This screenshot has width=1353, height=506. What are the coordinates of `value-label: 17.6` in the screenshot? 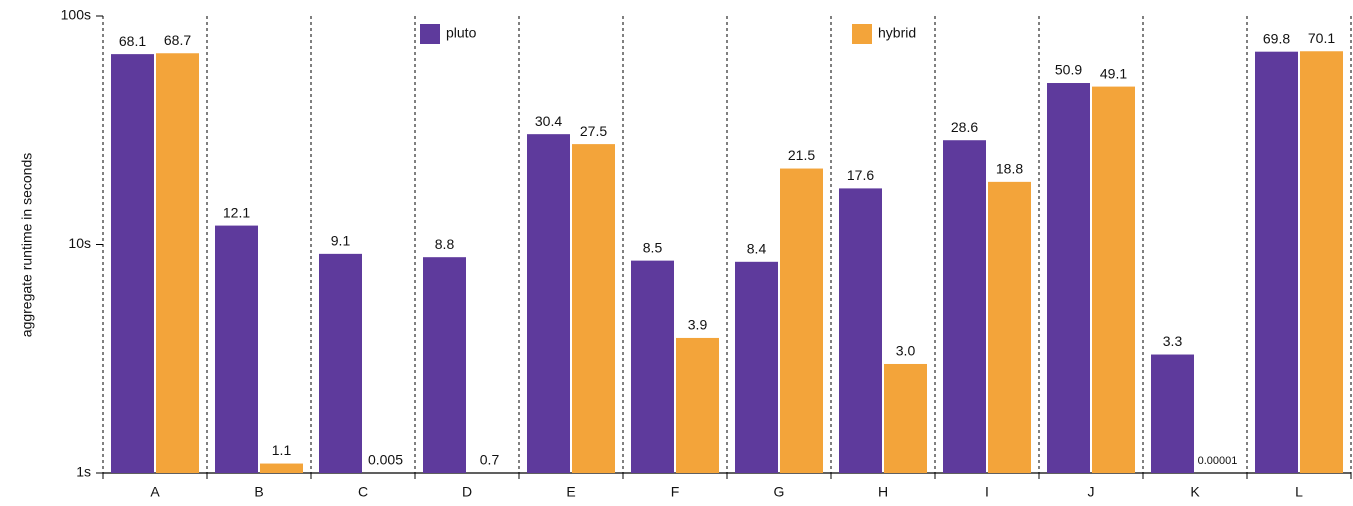 It's located at (860, 175).